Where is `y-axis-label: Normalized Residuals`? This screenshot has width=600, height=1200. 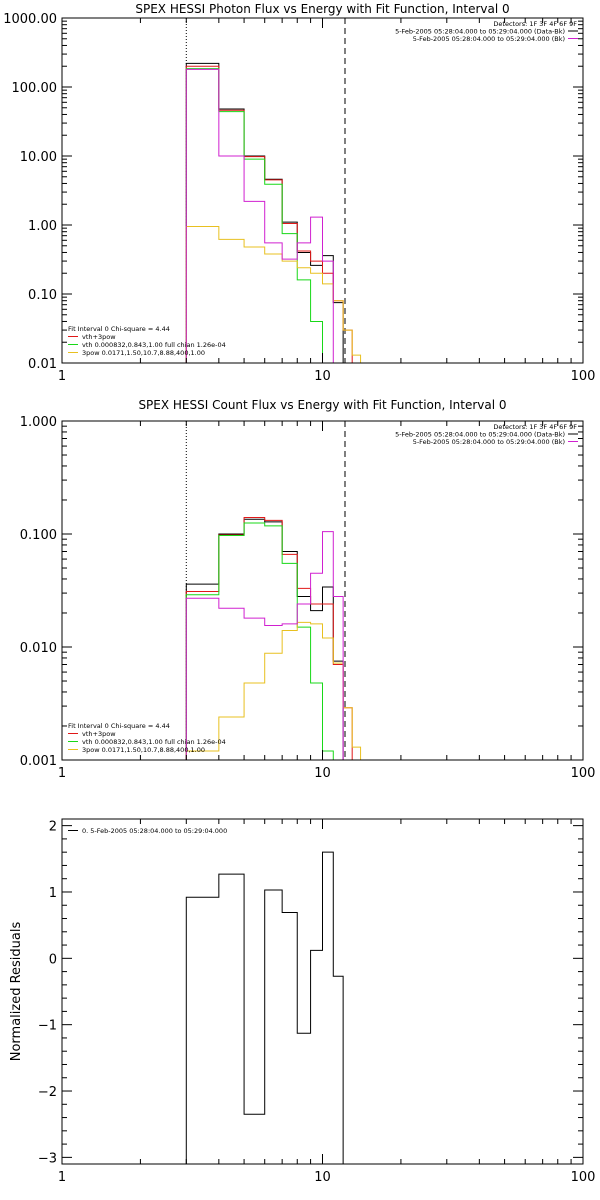
y-axis-label: Normalized Residuals is located at coordinates (16, 992).